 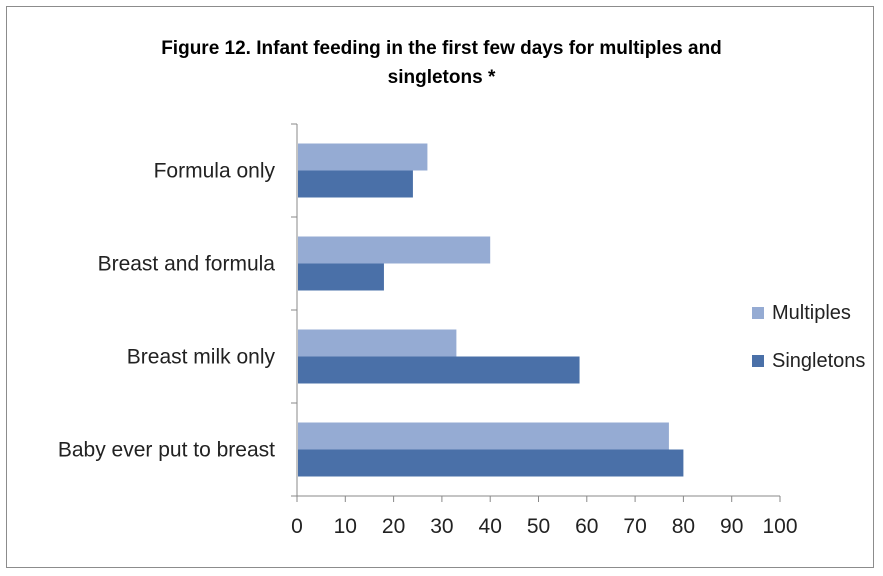 I want to click on x-tick-label: 10, so click(x=345, y=526).